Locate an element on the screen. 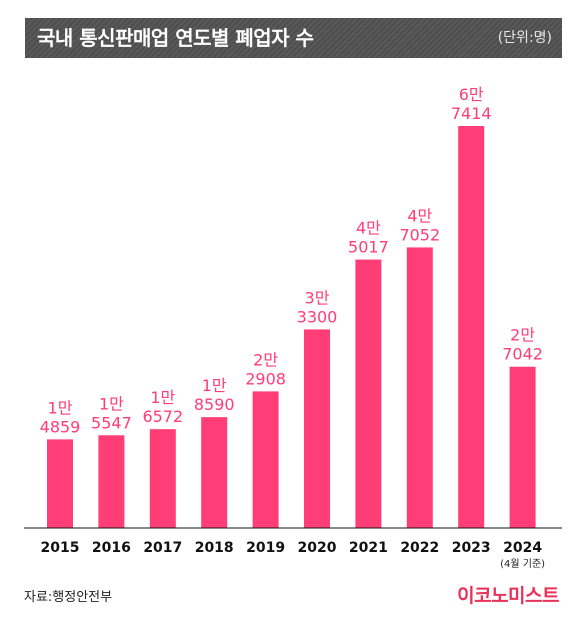 This screenshot has width=585, height=622. data-label: 5017 is located at coordinates (368, 247).